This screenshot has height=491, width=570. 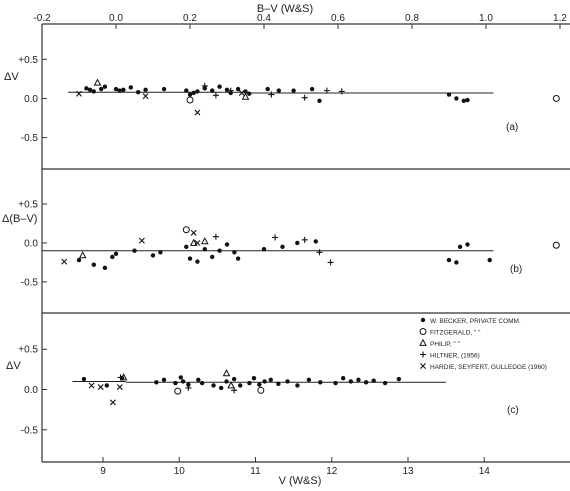 I want to click on top-tick-label: 0.0, so click(x=116, y=18).